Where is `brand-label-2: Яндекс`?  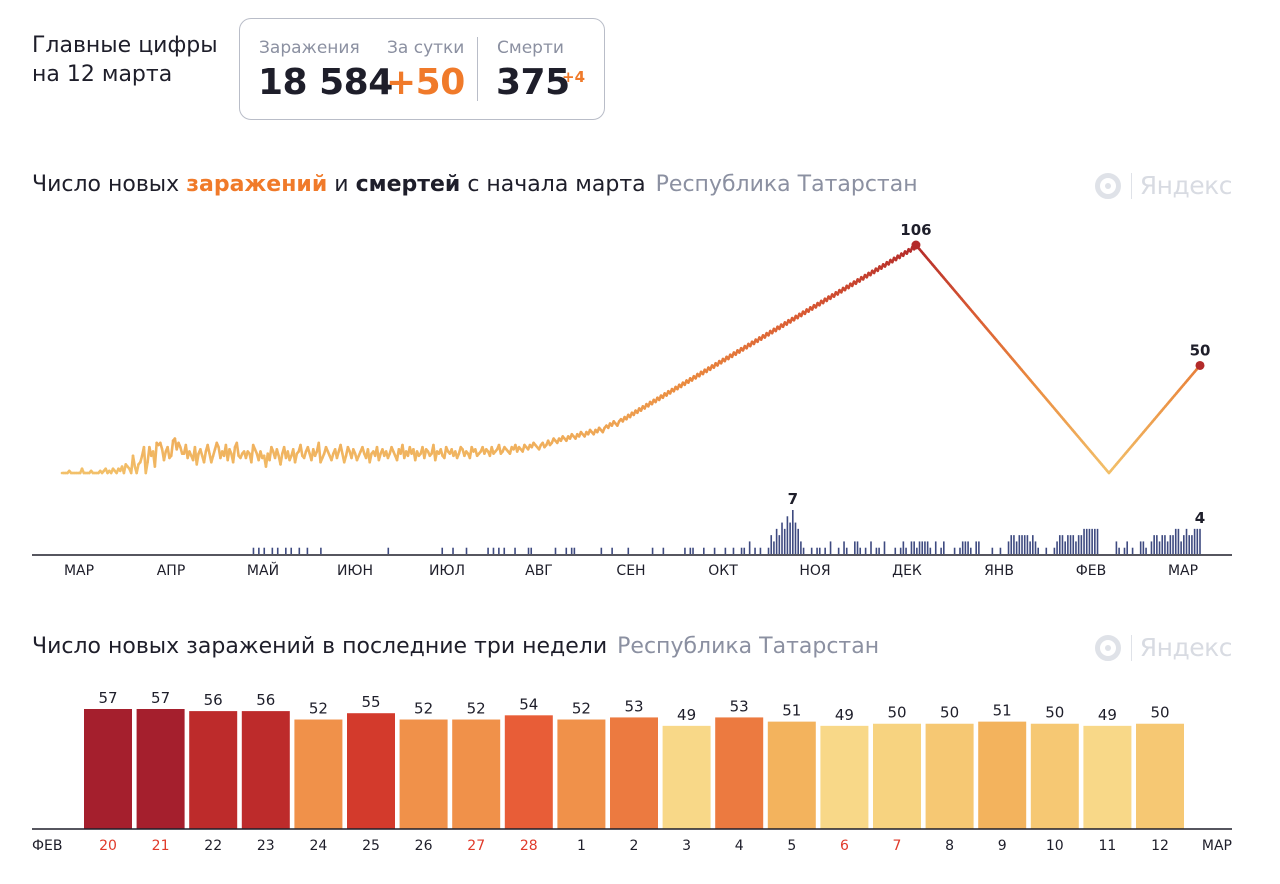
brand-label-2: Яндекс is located at coordinates (1186, 647).